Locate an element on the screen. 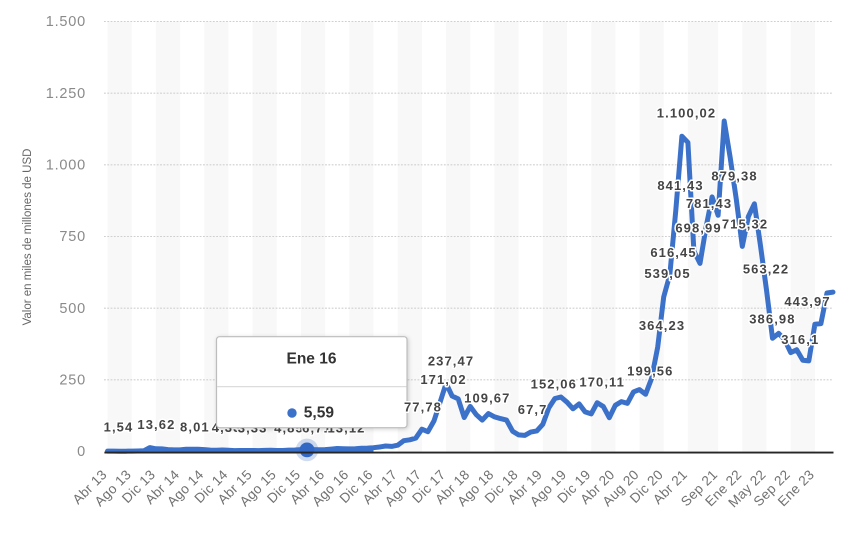 The width and height of the screenshot is (850, 539). svg-text: 563,22 is located at coordinates (766, 269).